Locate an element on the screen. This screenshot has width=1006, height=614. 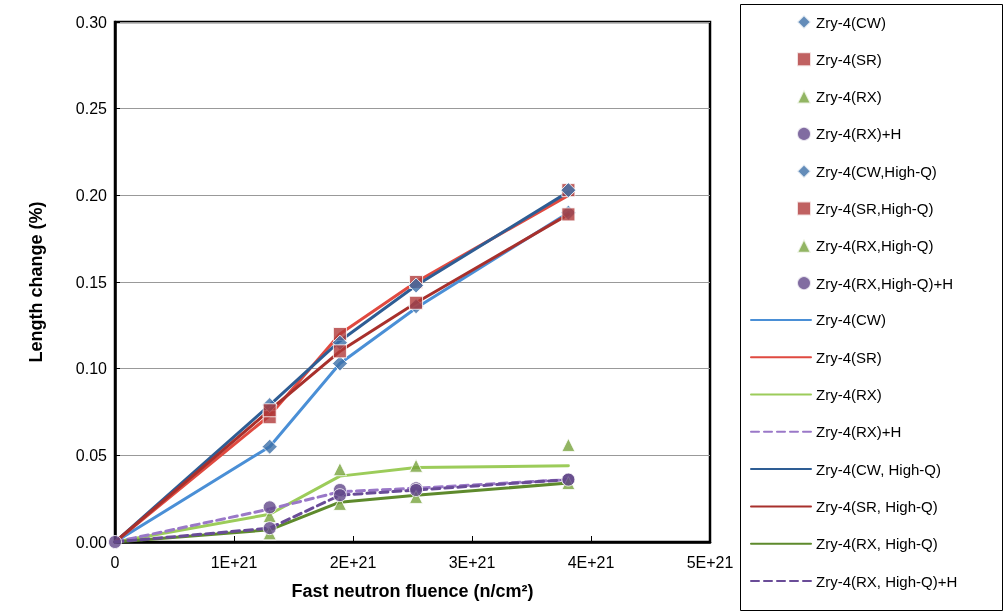
y-tick-label: 0.00 is located at coordinates (91, 542).